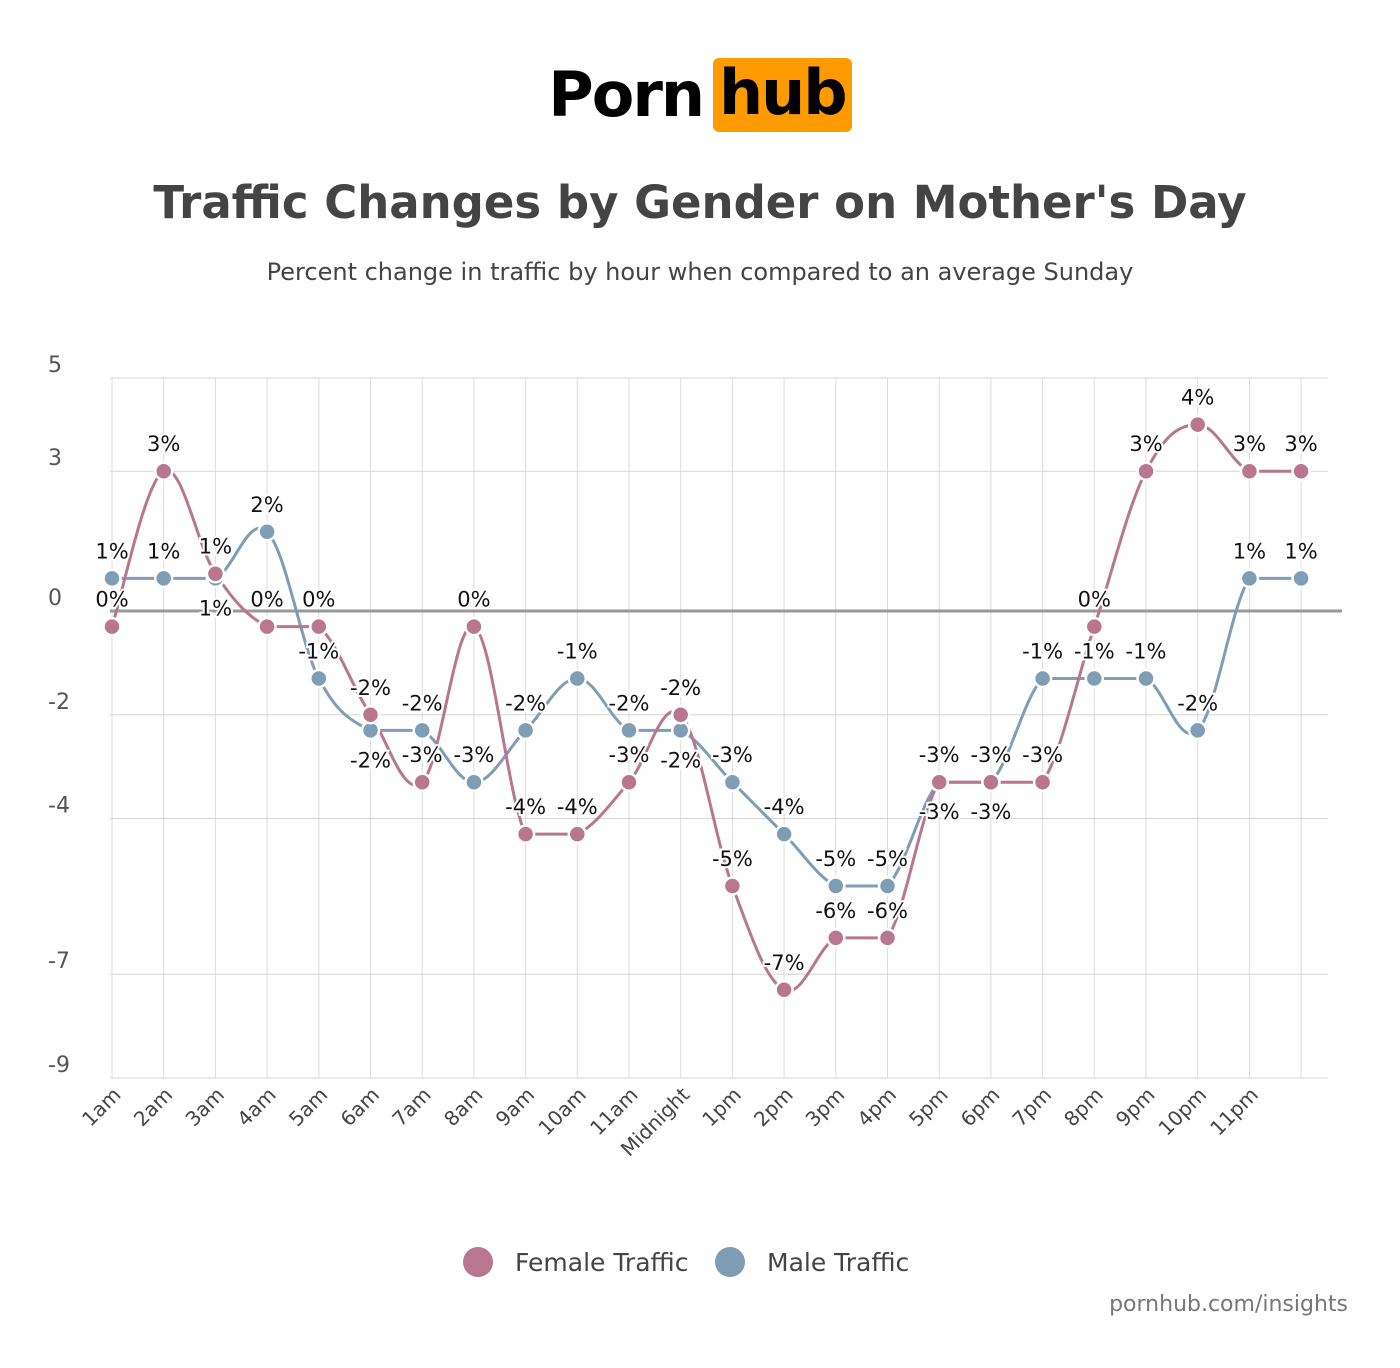 The image size is (1400, 1368). Describe the element at coordinates (308, 1107) in the screenshot. I see `x-tick-label: 5am` at that location.